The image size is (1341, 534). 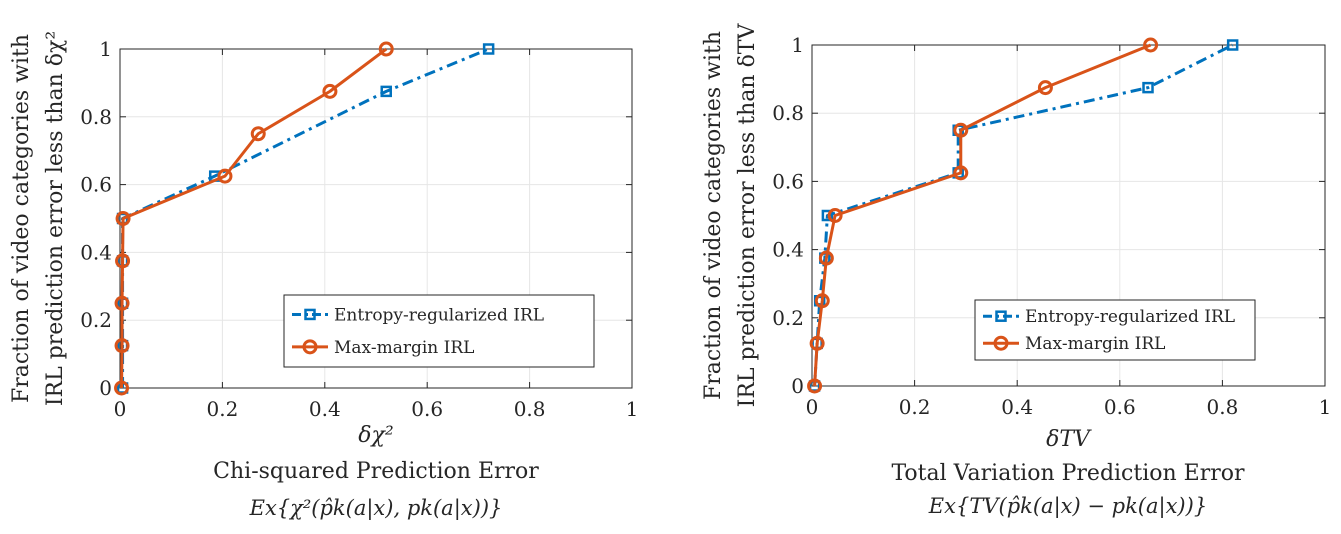 What do you see at coordinates (1067, 506) in the screenshot?
I see `caption-formula: Ex{TV(p̂k(a|x) − pk(a|x))}` at bounding box center [1067, 506].